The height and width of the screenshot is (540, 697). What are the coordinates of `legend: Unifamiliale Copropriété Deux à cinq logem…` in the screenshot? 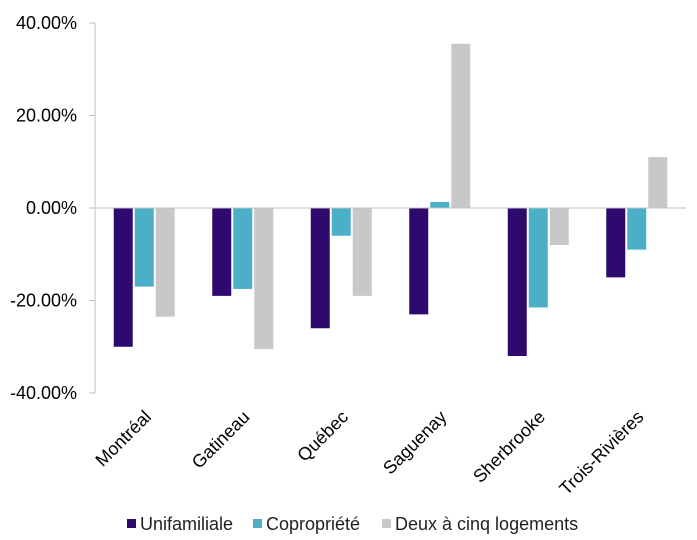 It's located at (352, 524).